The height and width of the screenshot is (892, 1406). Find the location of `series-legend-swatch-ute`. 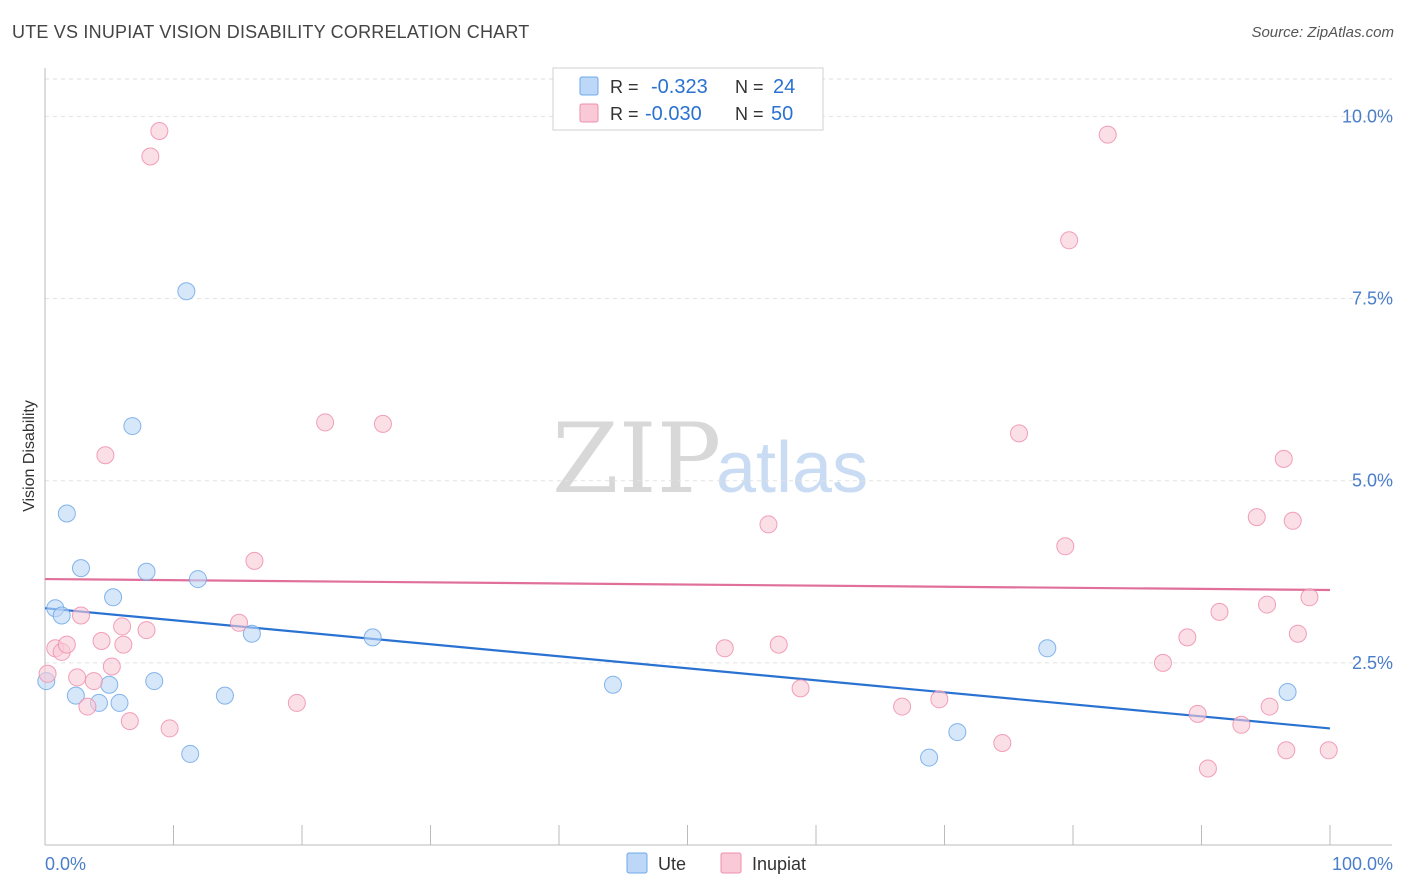

series-legend-swatch-ute is located at coordinates (637, 863).